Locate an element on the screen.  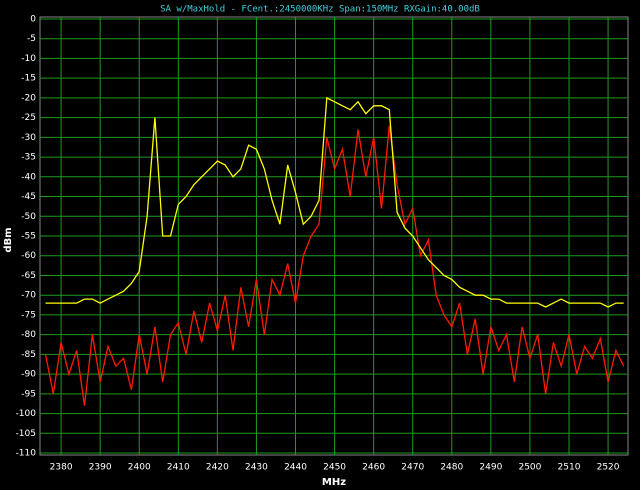
y-tick-label: -85 is located at coordinates (28, 355).